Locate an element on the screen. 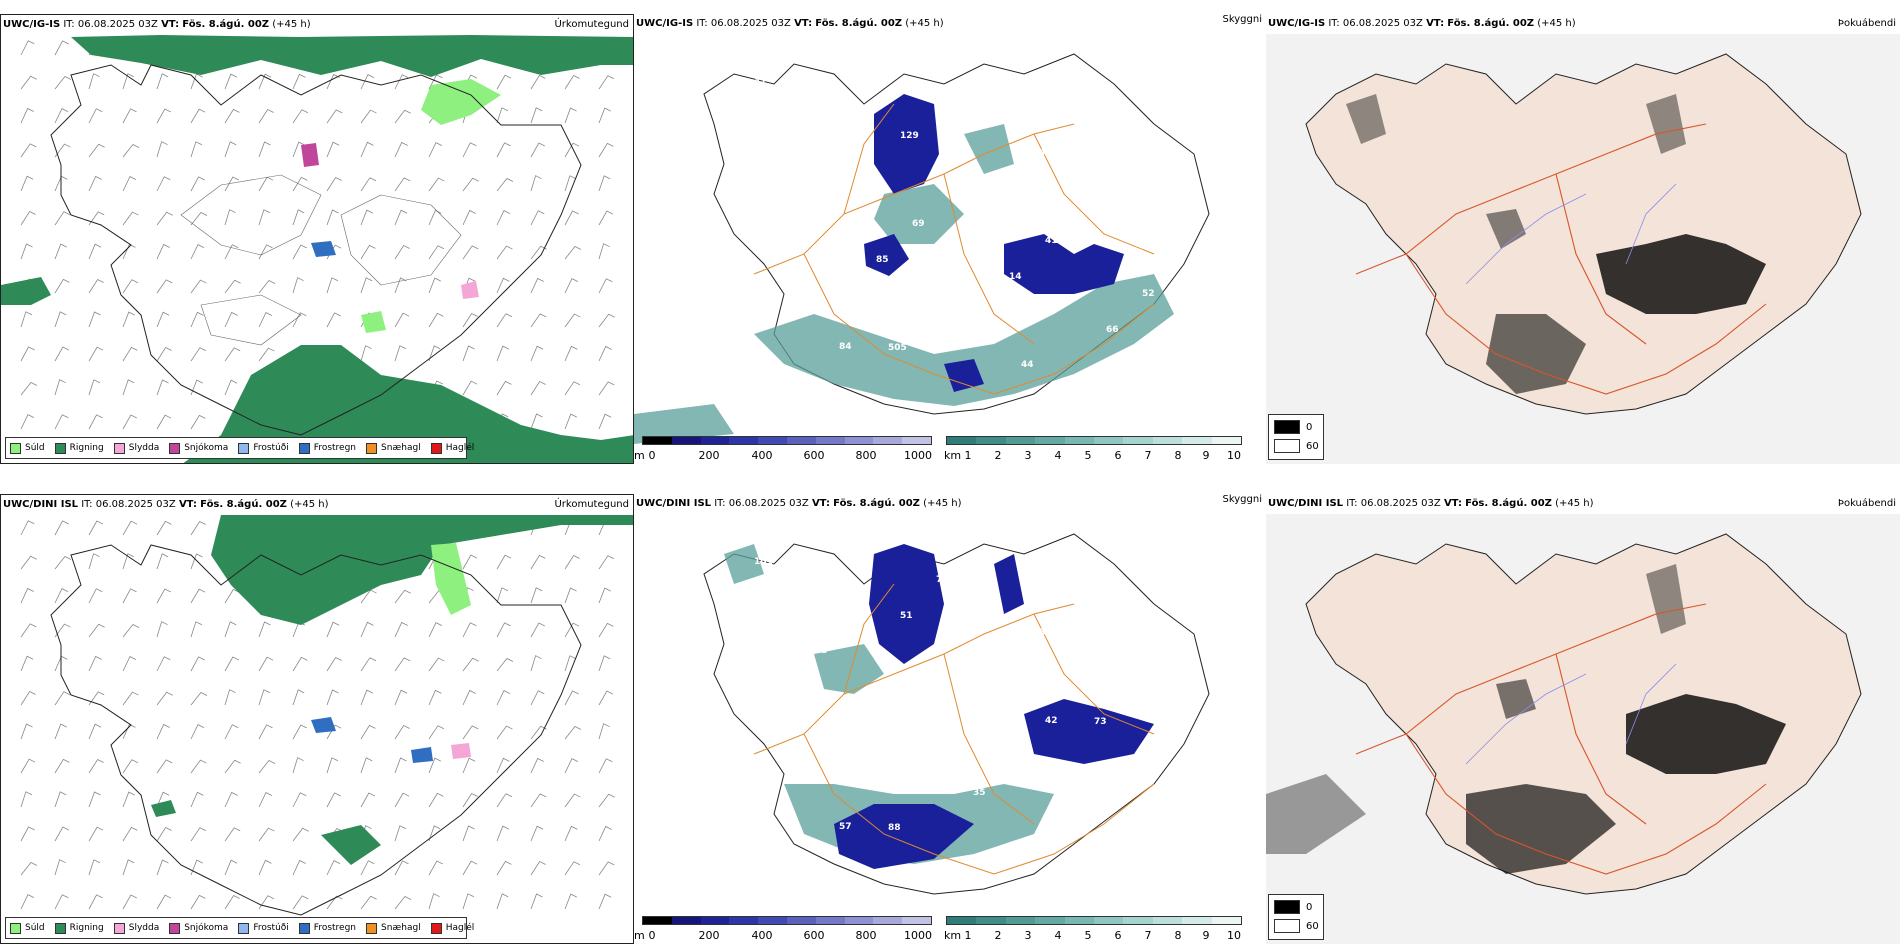 The height and width of the screenshot is (950, 1900). fog-legend-item: 60 is located at coordinates (1298, 926).